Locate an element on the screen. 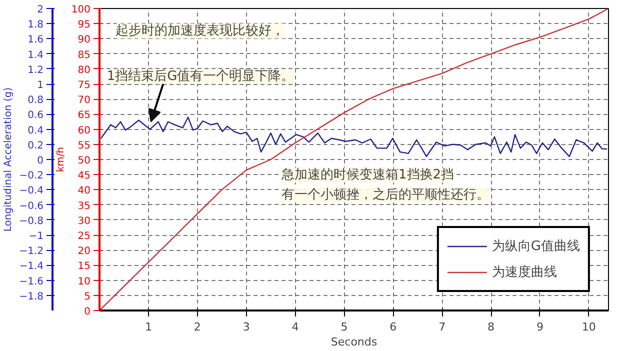  y2-tick-label: 0.2 is located at coordinates (36, 146).